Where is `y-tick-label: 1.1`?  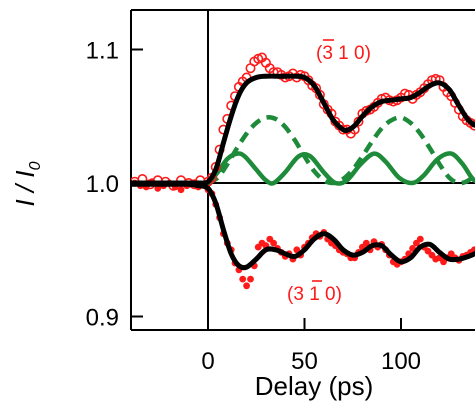
y-tick-label: 1.1 is located at coordinates (102, 51).